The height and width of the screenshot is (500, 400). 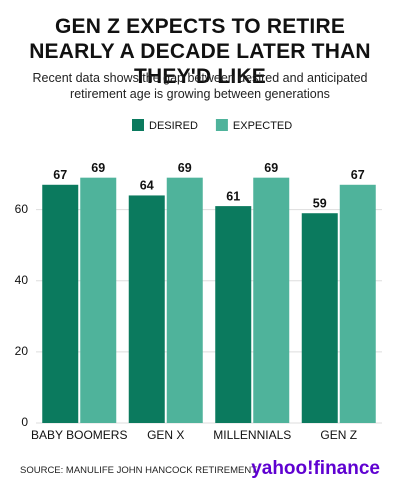 I want to click on x-tick-label: BABY BOOMERS, so click(x=79, y=435).